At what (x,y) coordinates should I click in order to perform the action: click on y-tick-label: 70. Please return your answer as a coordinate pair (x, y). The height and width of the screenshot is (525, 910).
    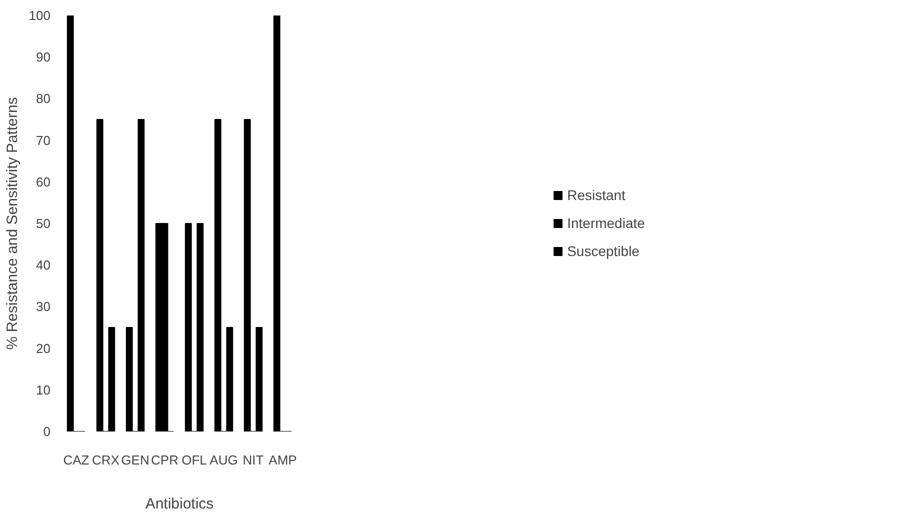
    Looking at the image, I should click on (43, 140).